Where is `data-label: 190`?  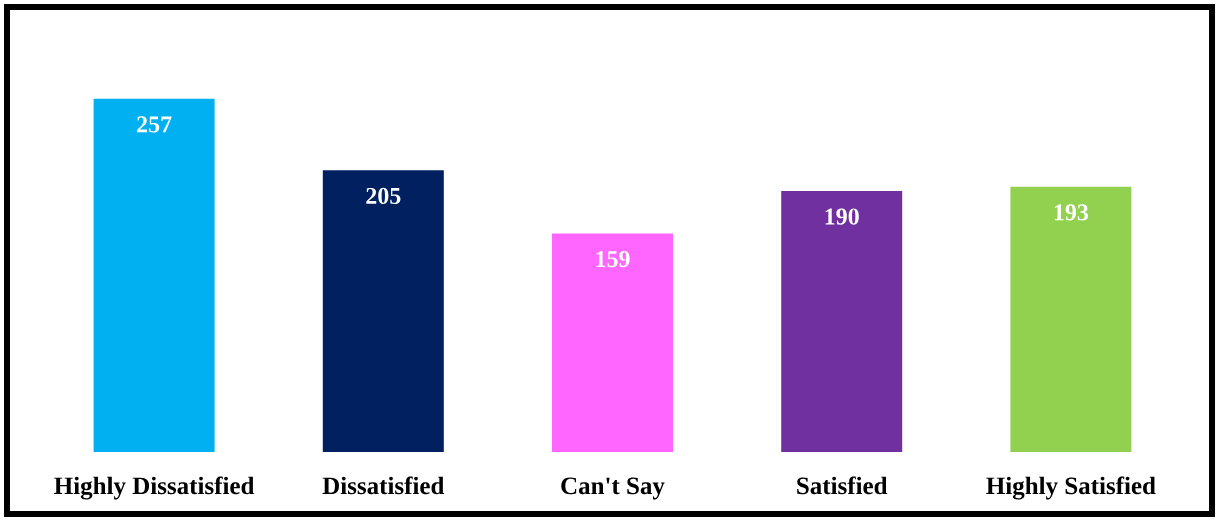
data-label: 190 is located at coordinates (842, 216).